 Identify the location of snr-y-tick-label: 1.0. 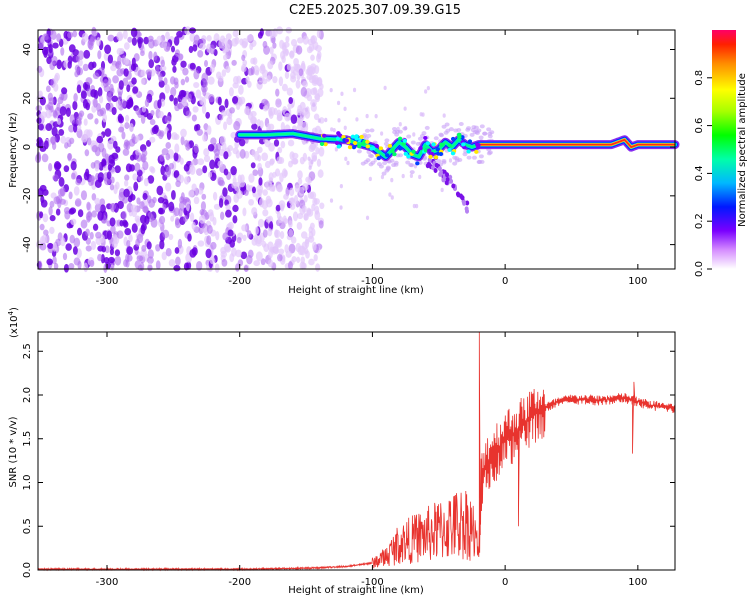
(27, 483).